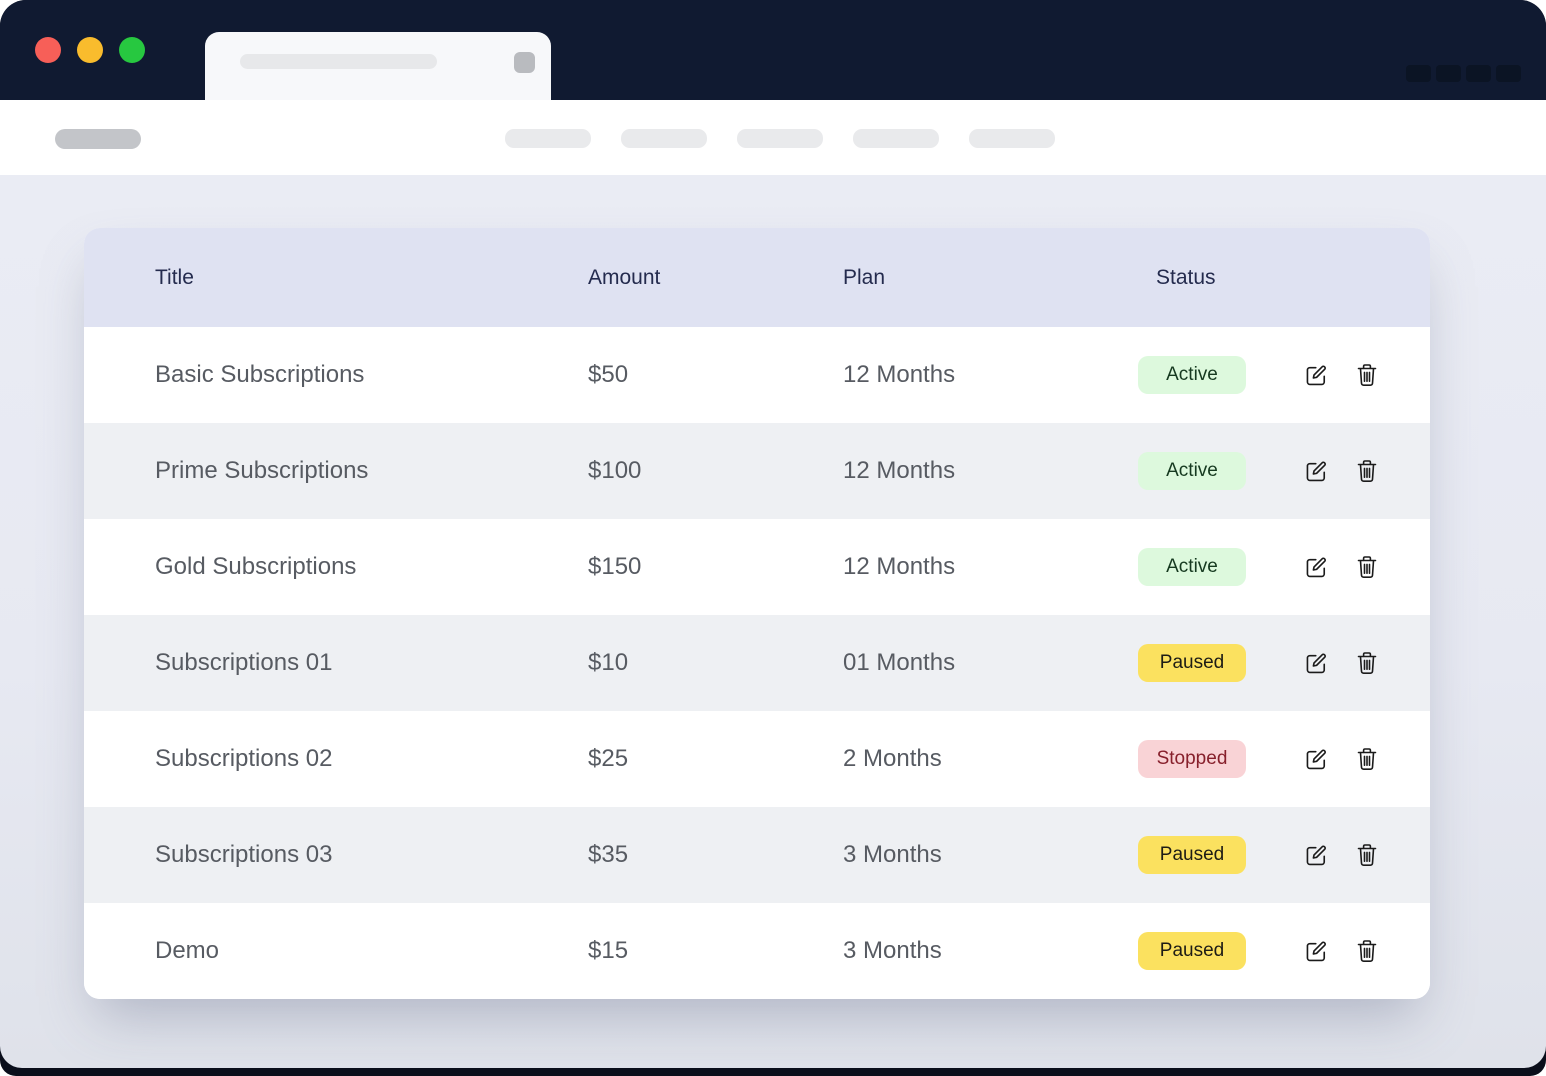  Describe the element at coordinates (98, 139) in the screenshot. I see `logo-placeholder` at that location.